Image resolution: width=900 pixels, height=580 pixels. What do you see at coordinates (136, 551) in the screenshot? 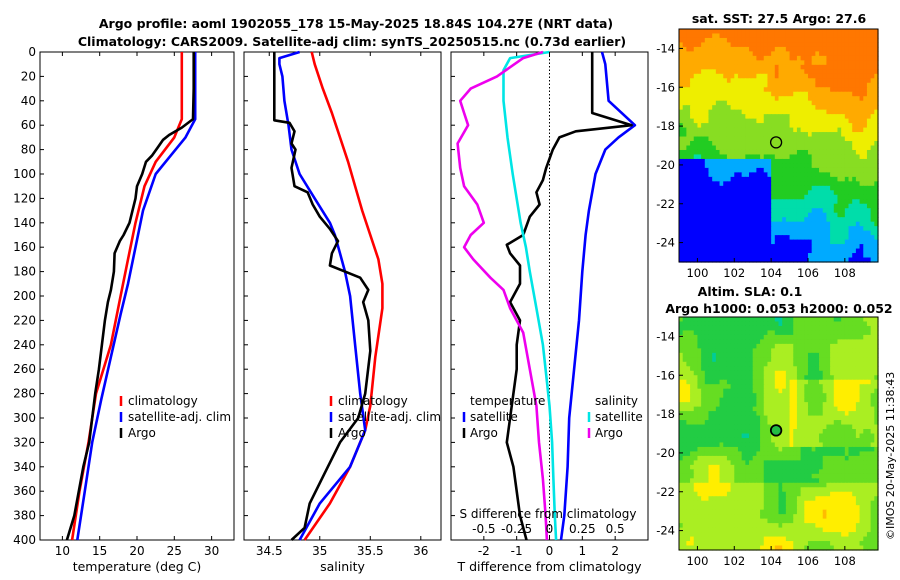
I see `x-tick-label: 20` at bounding box center [136, 551].